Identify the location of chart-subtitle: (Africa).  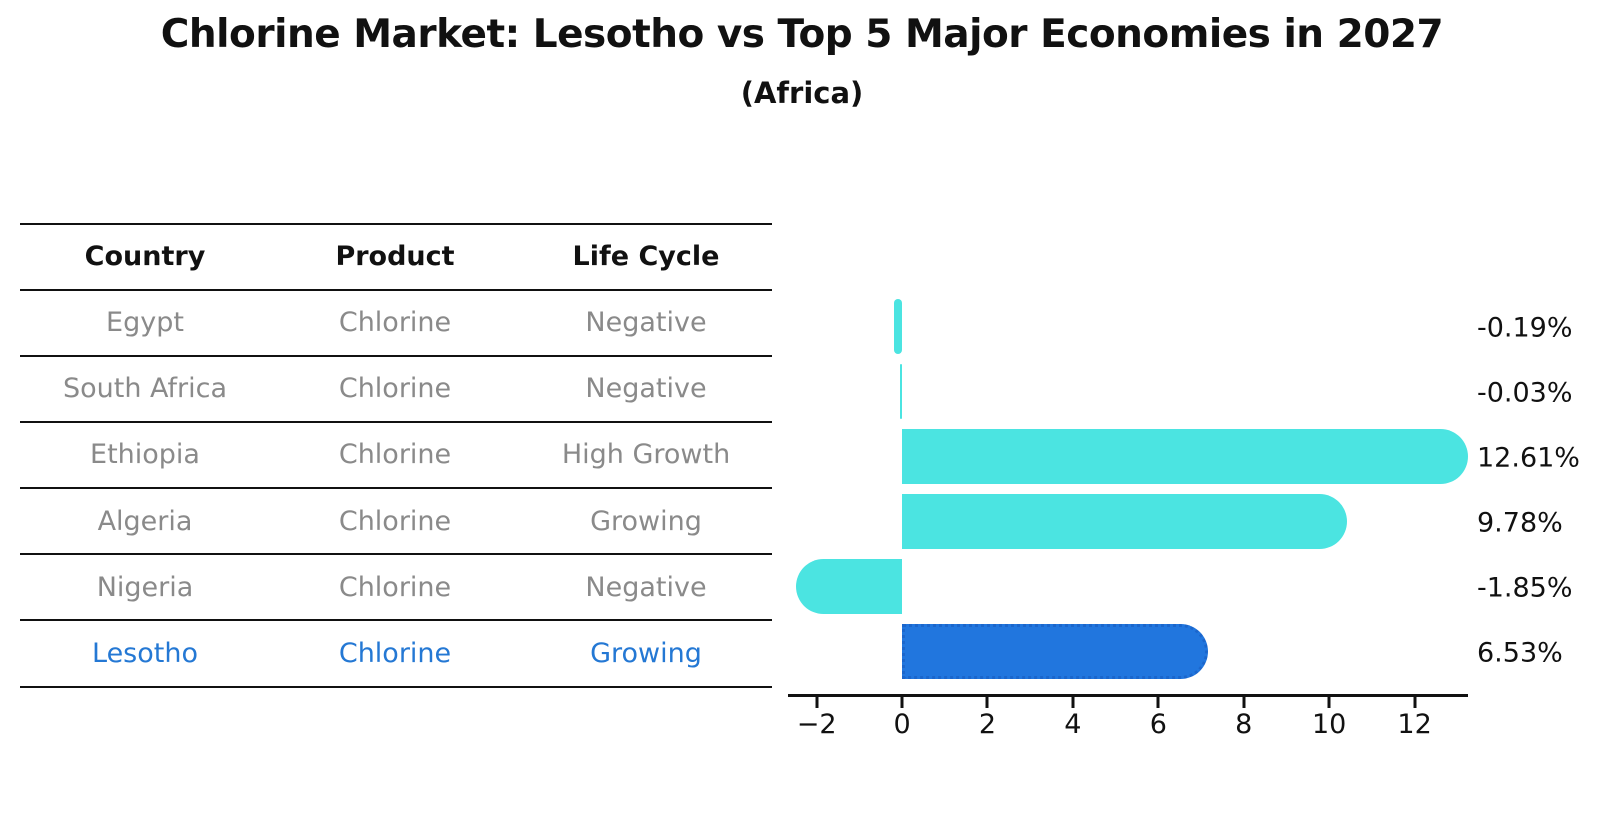
(802, 93).